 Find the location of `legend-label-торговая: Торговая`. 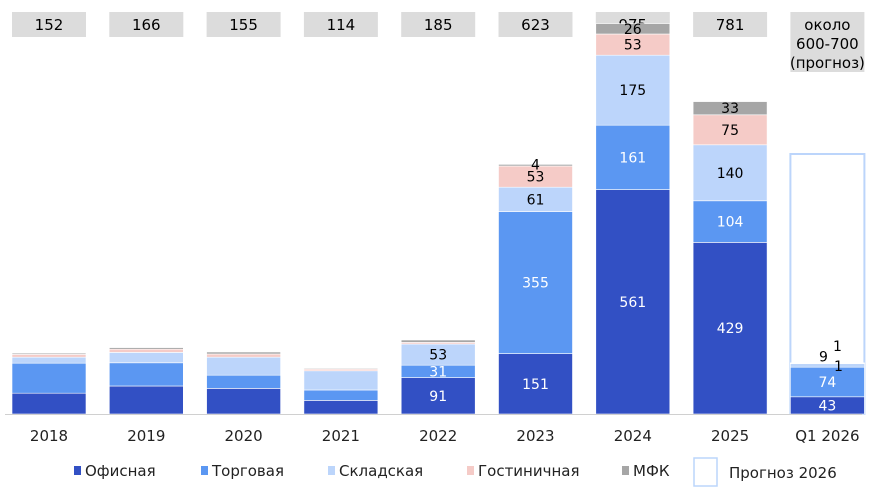

legend-label-торговая: Торговая is located at coordinates (247, 471).